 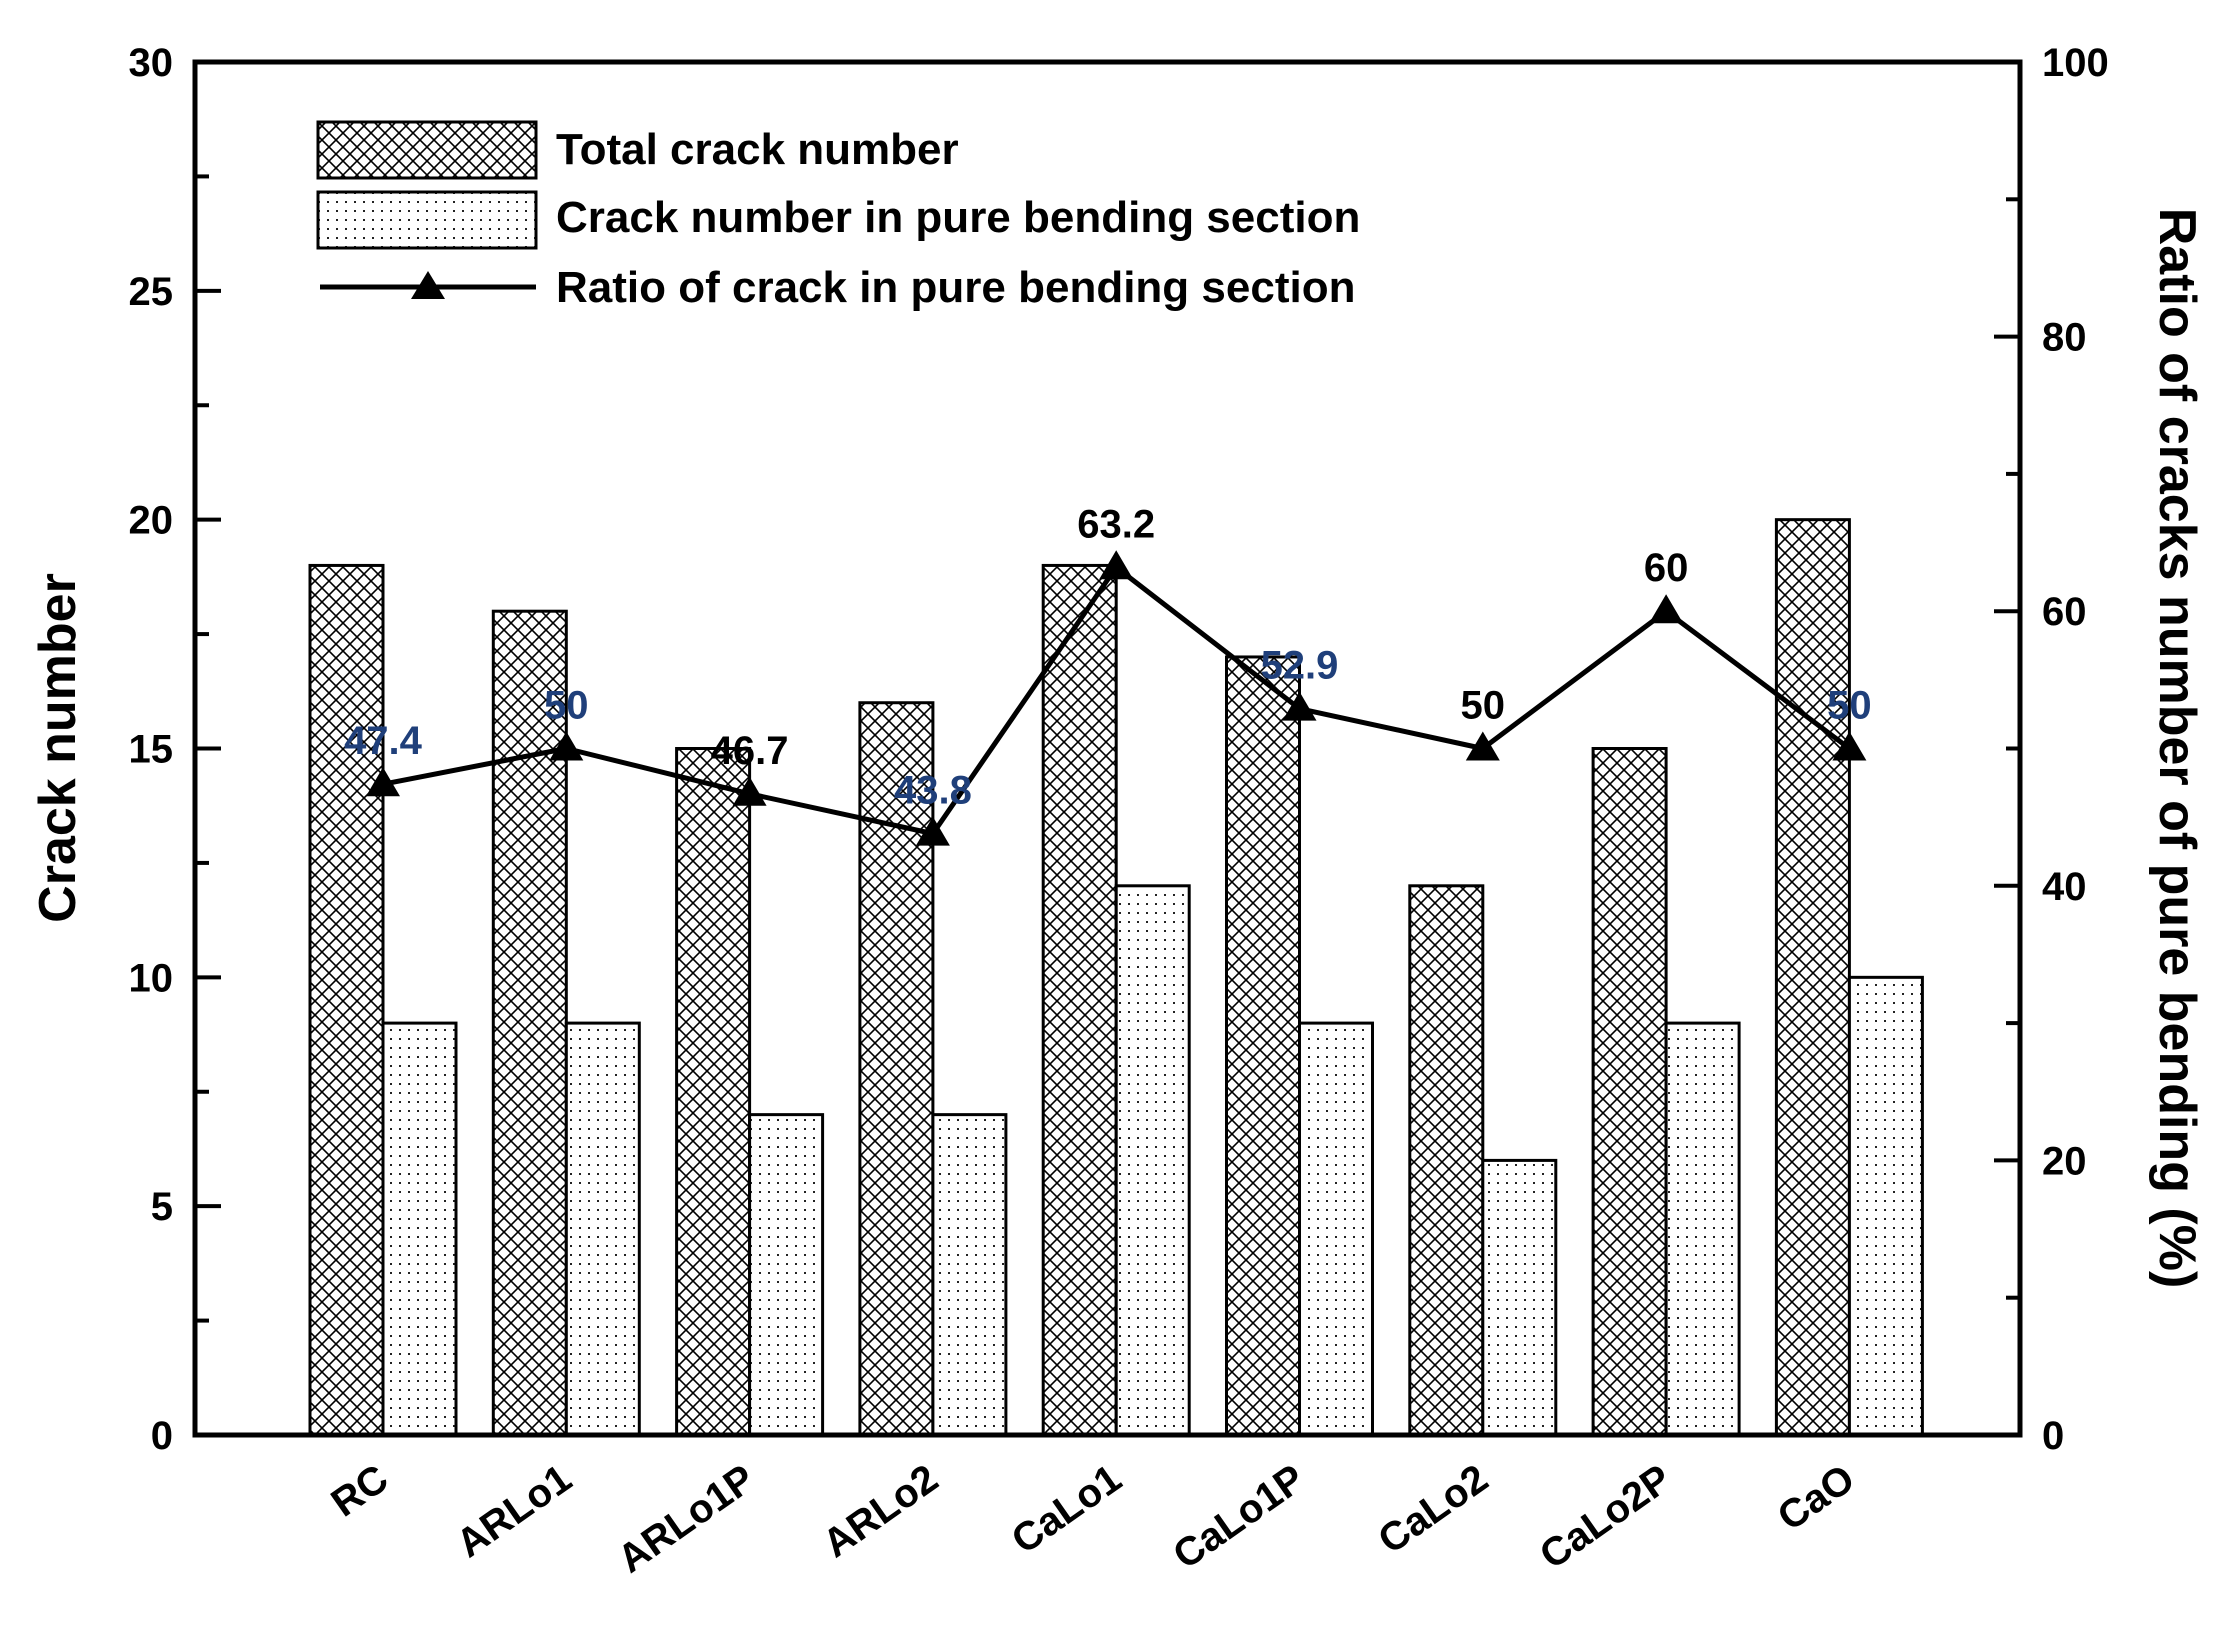 I want to click on y2-tick-label: 100, so click(x=2075, y=63).